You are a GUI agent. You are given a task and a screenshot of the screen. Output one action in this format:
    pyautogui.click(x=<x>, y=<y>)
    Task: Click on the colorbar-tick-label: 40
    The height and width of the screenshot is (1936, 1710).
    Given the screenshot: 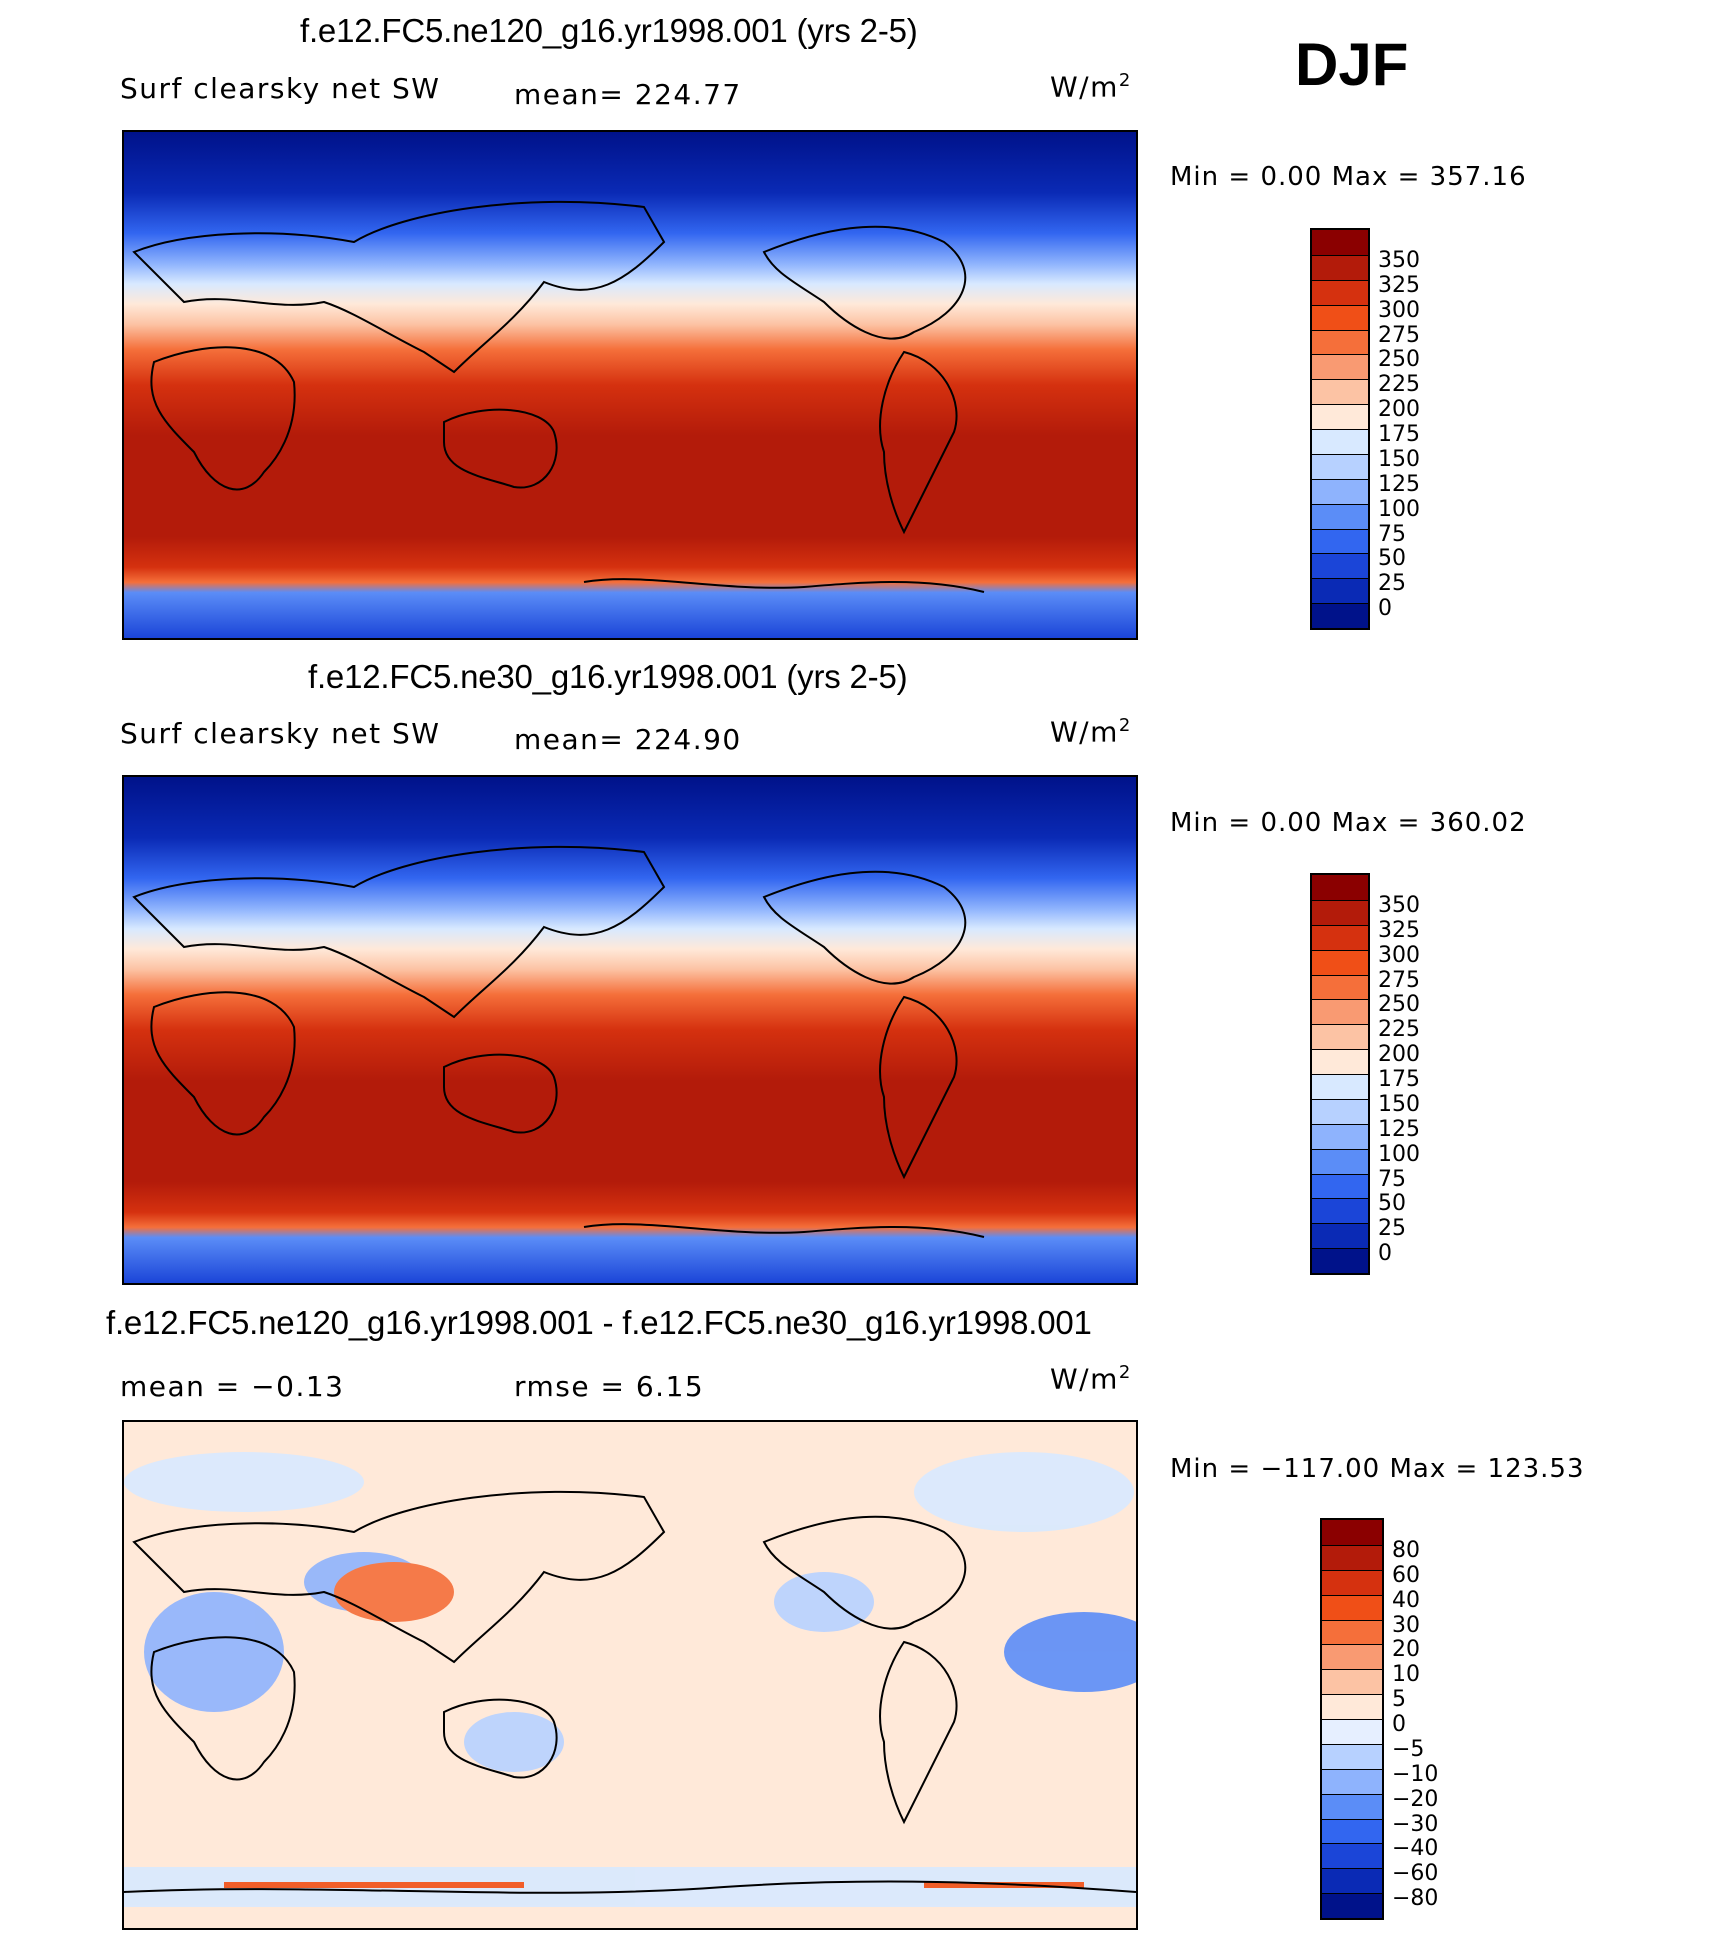 What is the action you would take?
    pyautogui.click(x=1406, y=1600)
    